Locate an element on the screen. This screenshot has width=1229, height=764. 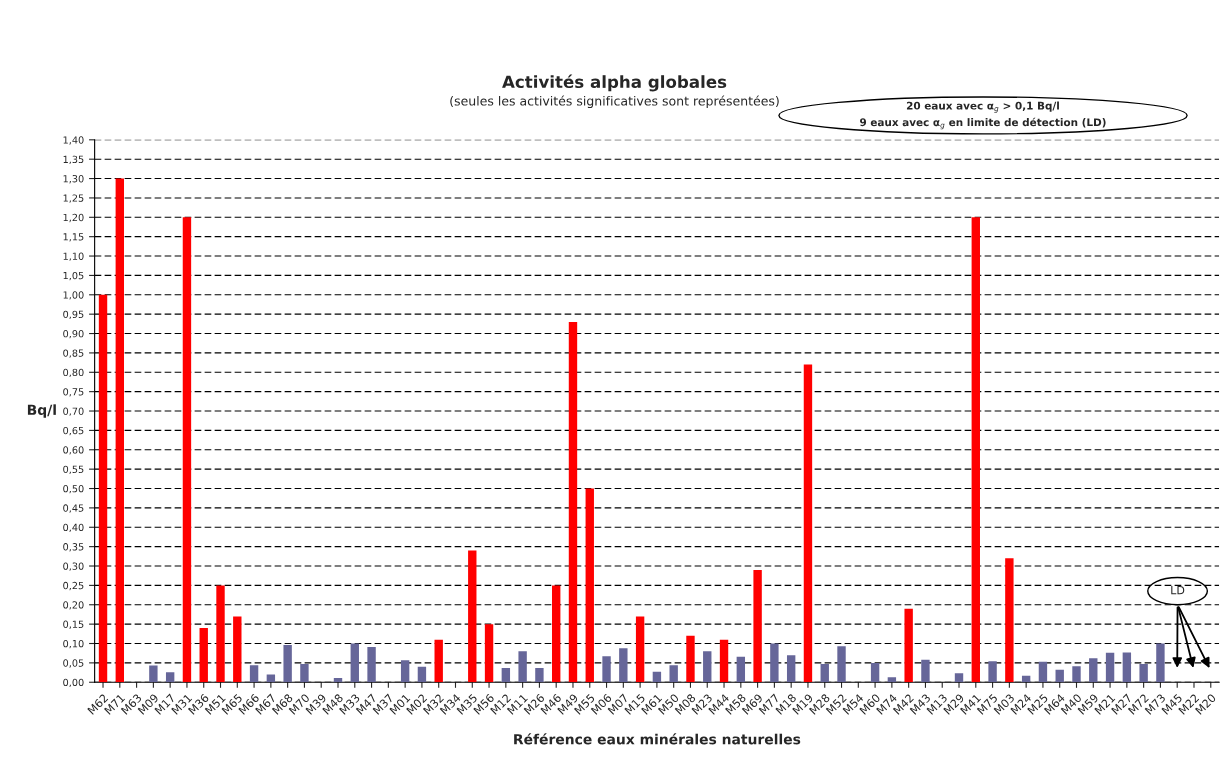
y-tick-label: 0,70 is located at coordinates (73, 411).